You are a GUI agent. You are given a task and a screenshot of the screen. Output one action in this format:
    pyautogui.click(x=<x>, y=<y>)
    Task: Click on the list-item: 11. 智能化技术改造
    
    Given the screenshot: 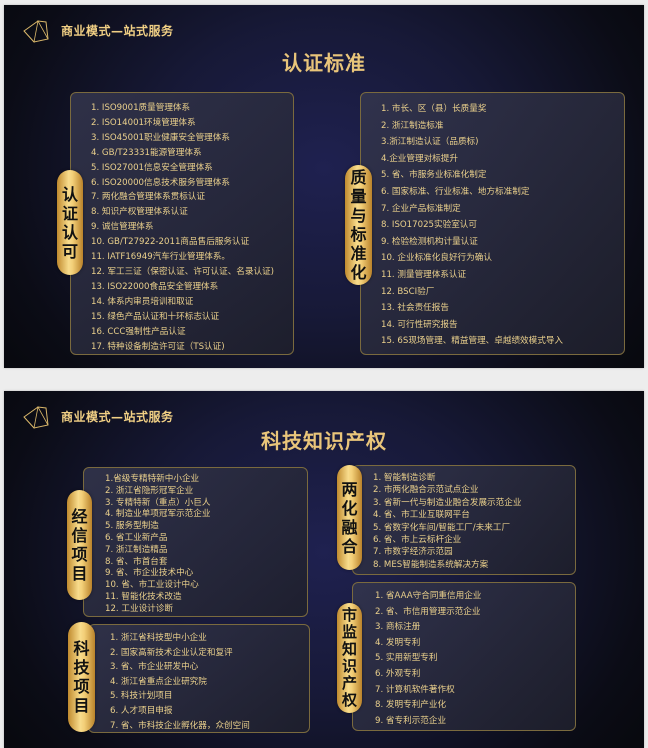 What is the action you would take?
    pyautogui.click(x=143, y=596)
    